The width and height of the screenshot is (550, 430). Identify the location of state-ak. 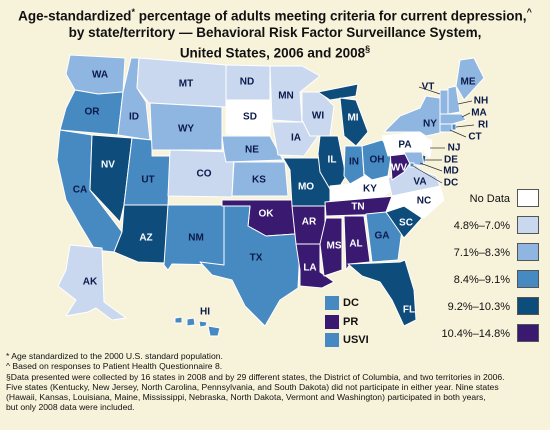
(92, 282).